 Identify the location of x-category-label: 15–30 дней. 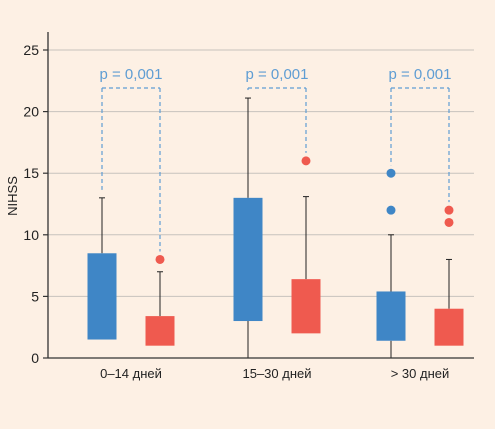
(276, 373).